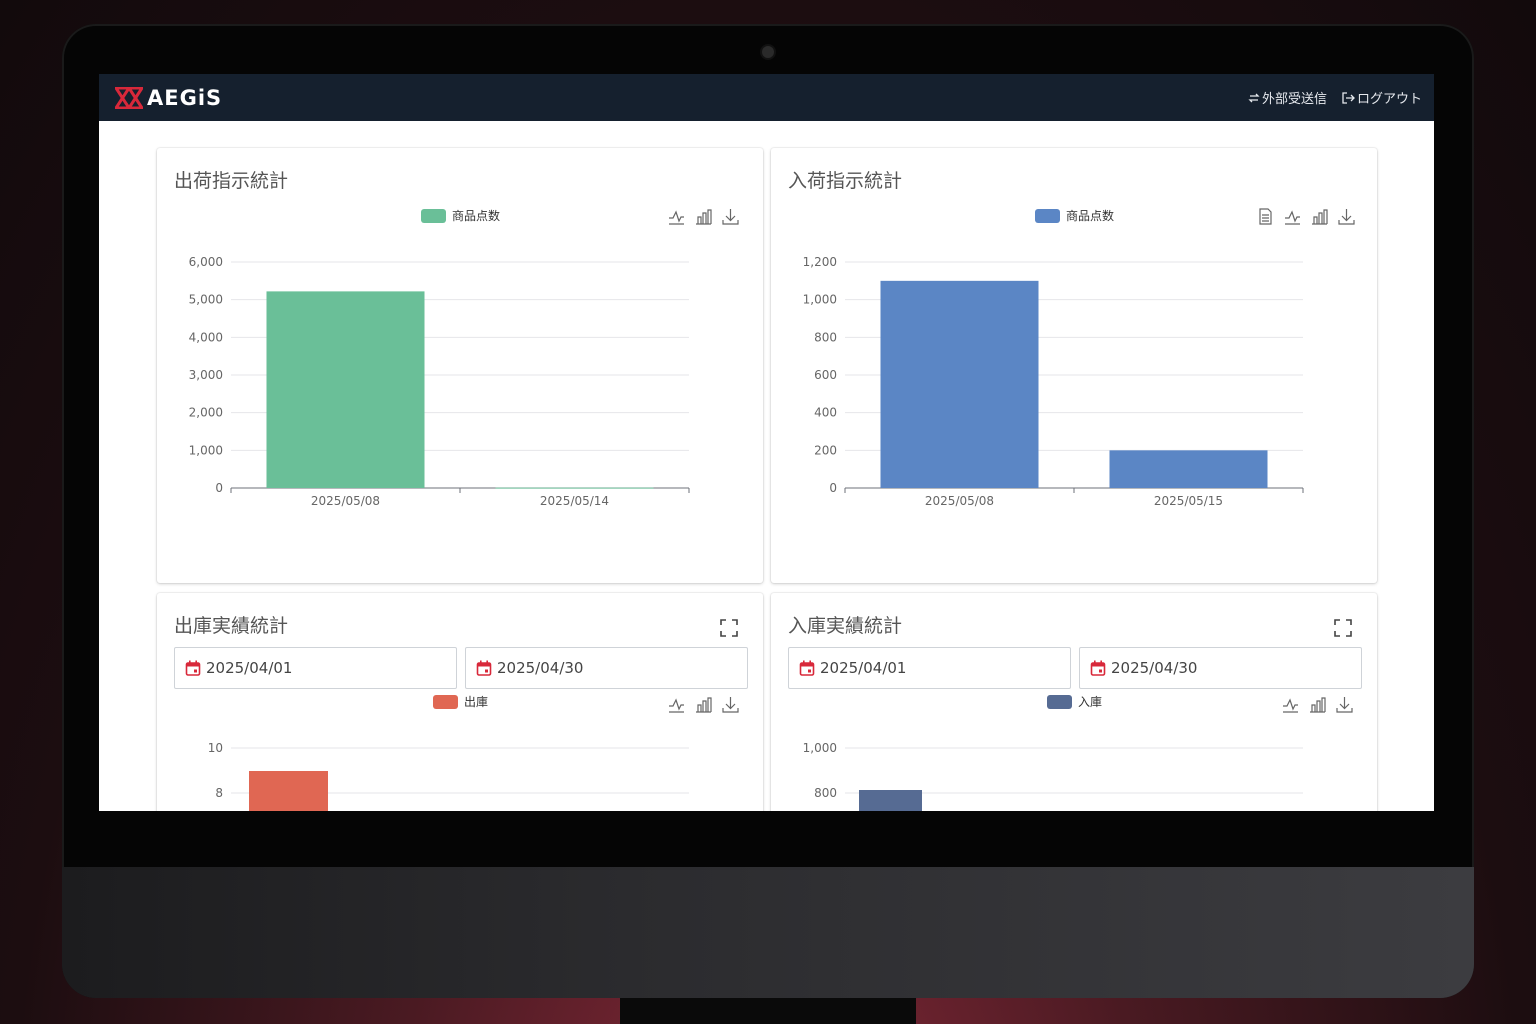 This screenshot has width=1536, height=1024. What do you see at coordinates (825, 413) in the screenshot?
I see `y-tick-label: 400` at bounding box center [825, 413].